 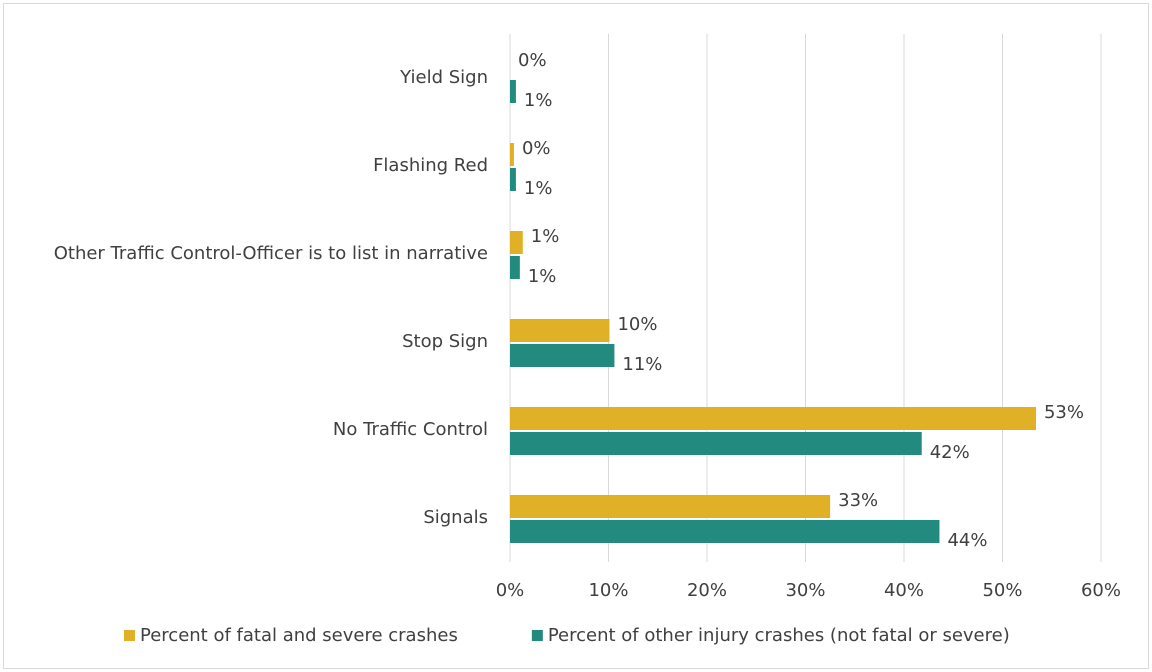 I want to click on y-tick-label: Flashing Red, so click(x=430, y=165).